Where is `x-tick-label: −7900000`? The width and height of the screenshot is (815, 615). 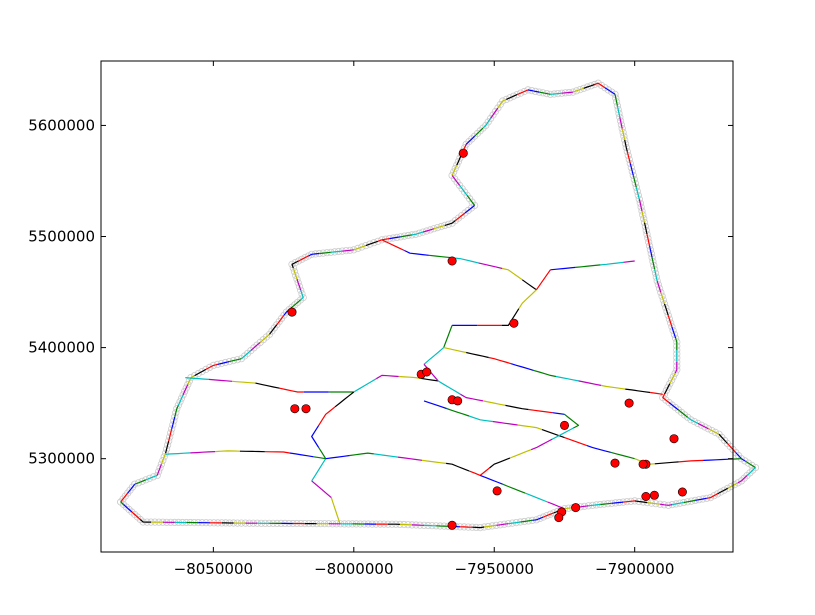
x-tick-label: −7900000 is located at coordinates (634, 569).